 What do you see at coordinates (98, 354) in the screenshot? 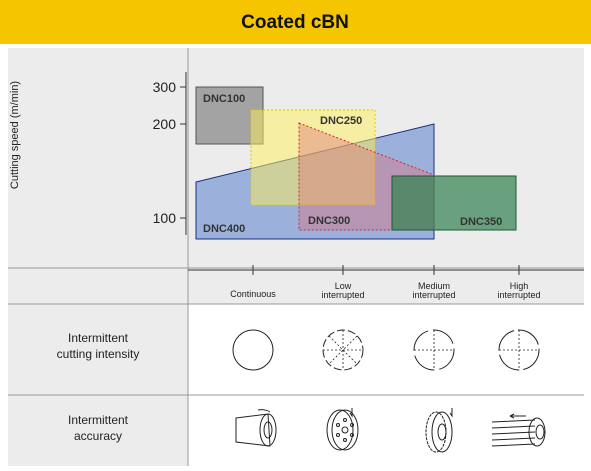
I see `row-label: cutting intensity` at bounding box center [98, 354].